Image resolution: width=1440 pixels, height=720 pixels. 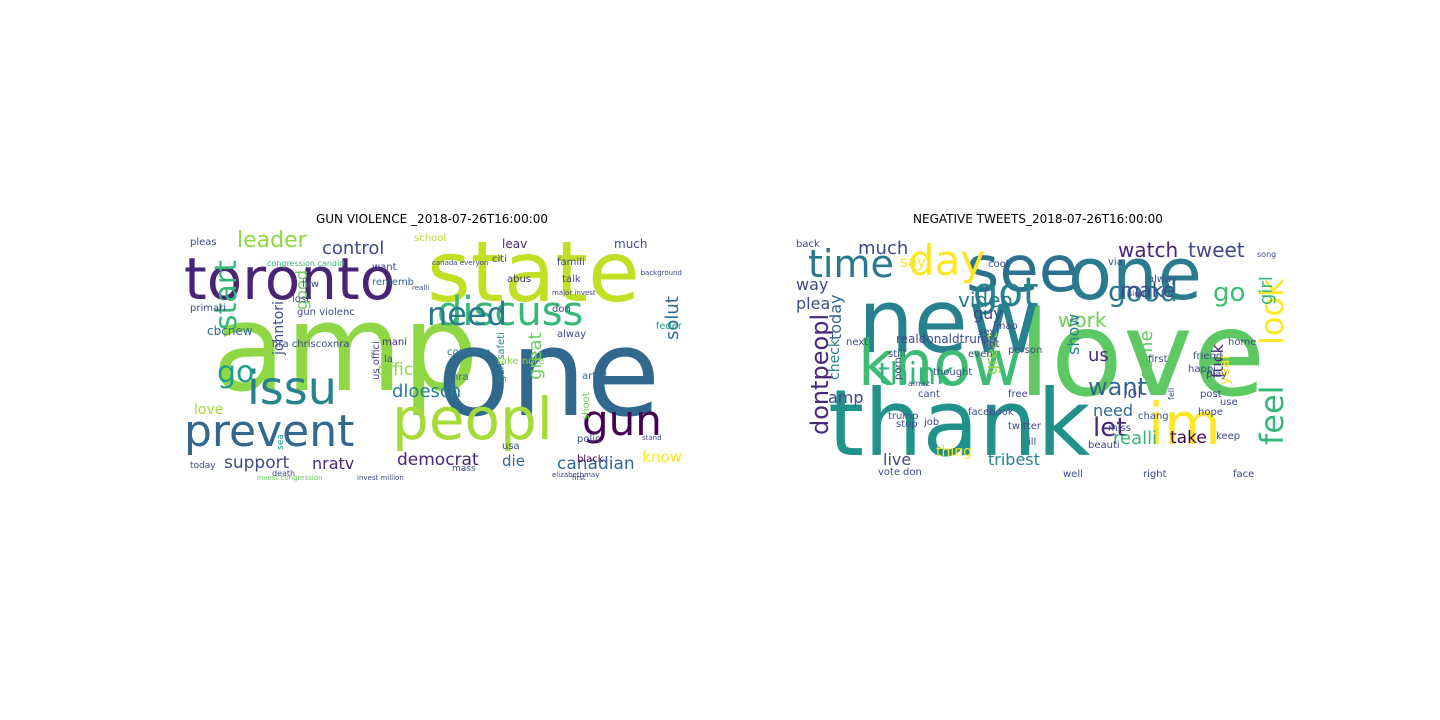 I want to click on wordcloud-word: good, so click(x=1143, y=291).